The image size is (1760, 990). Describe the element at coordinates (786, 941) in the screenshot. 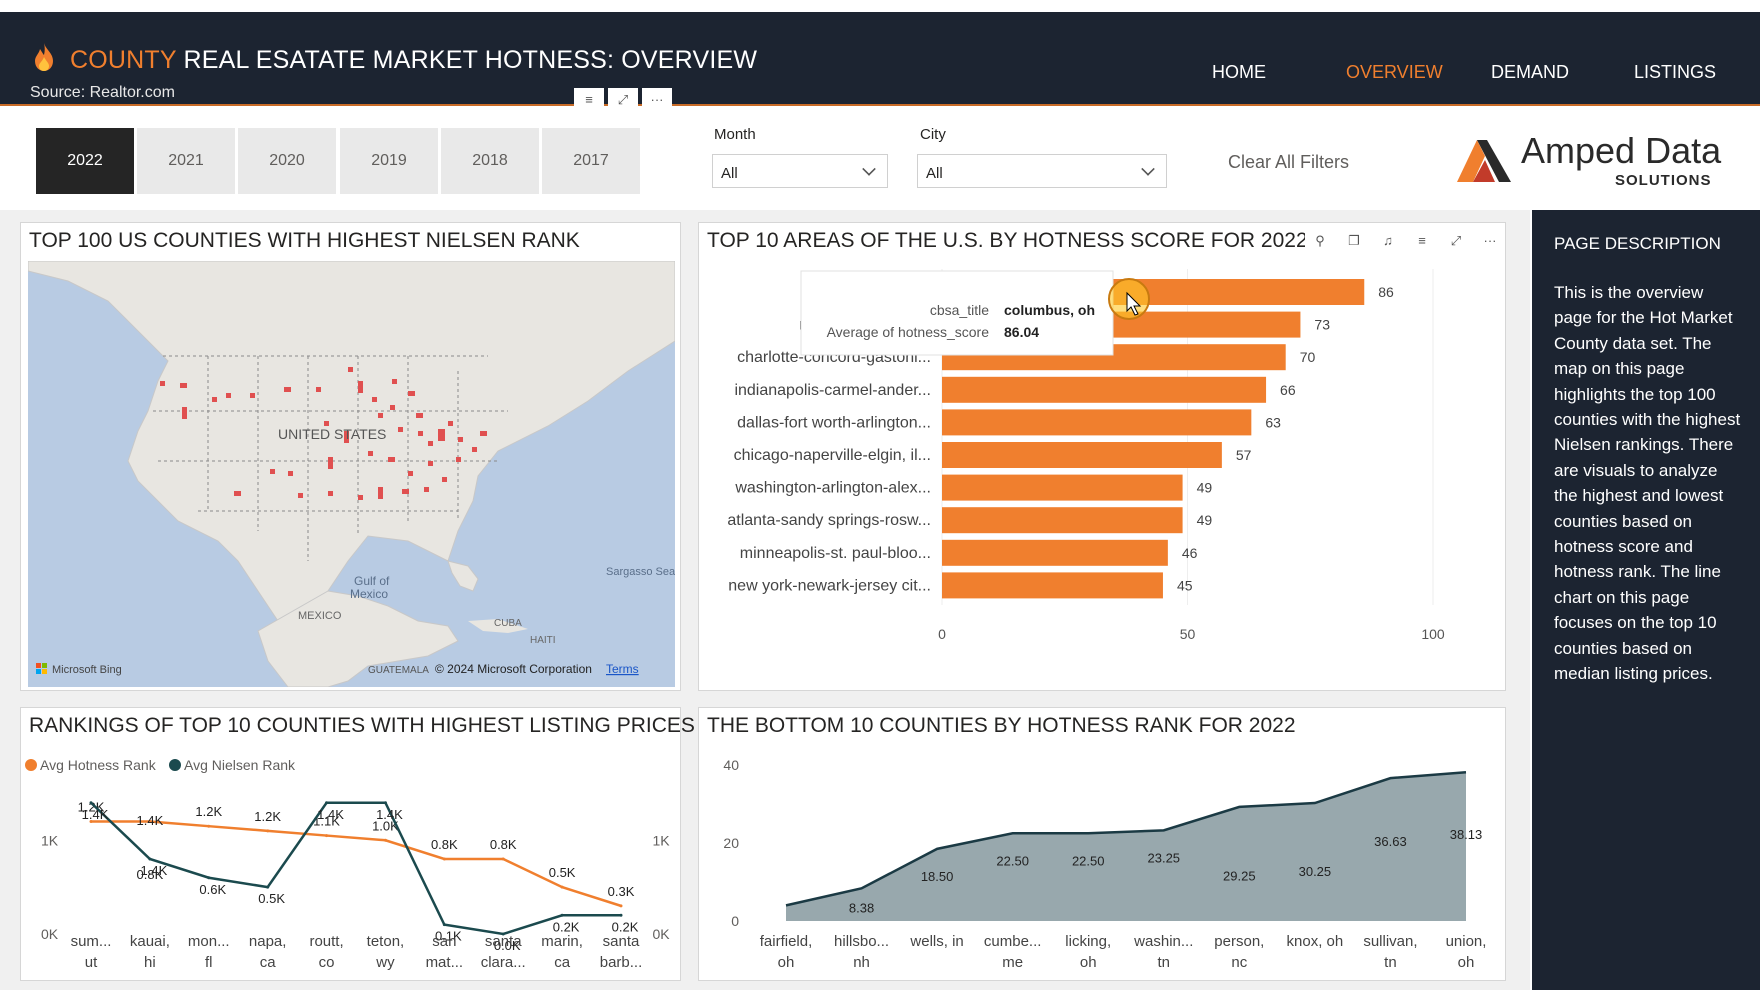

I see `x-tick-label: fairfield,` at that location.